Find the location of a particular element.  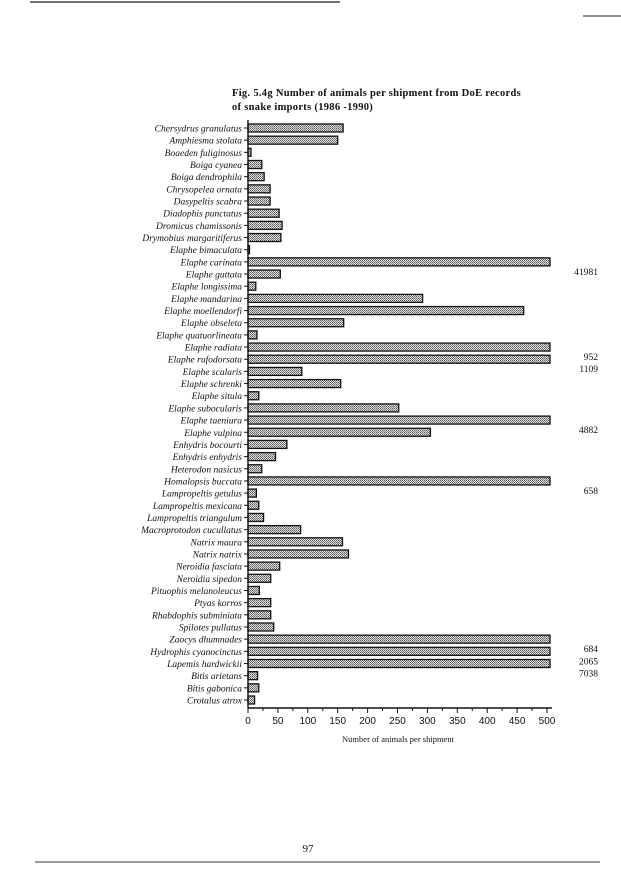

category-label: Spilotes pullatus is located at coordinates (210, 628).